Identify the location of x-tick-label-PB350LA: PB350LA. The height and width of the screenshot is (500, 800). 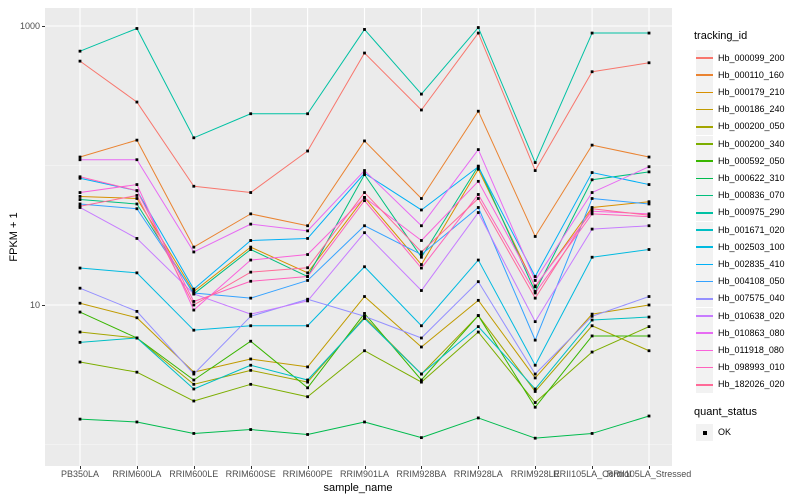
(80, 474).